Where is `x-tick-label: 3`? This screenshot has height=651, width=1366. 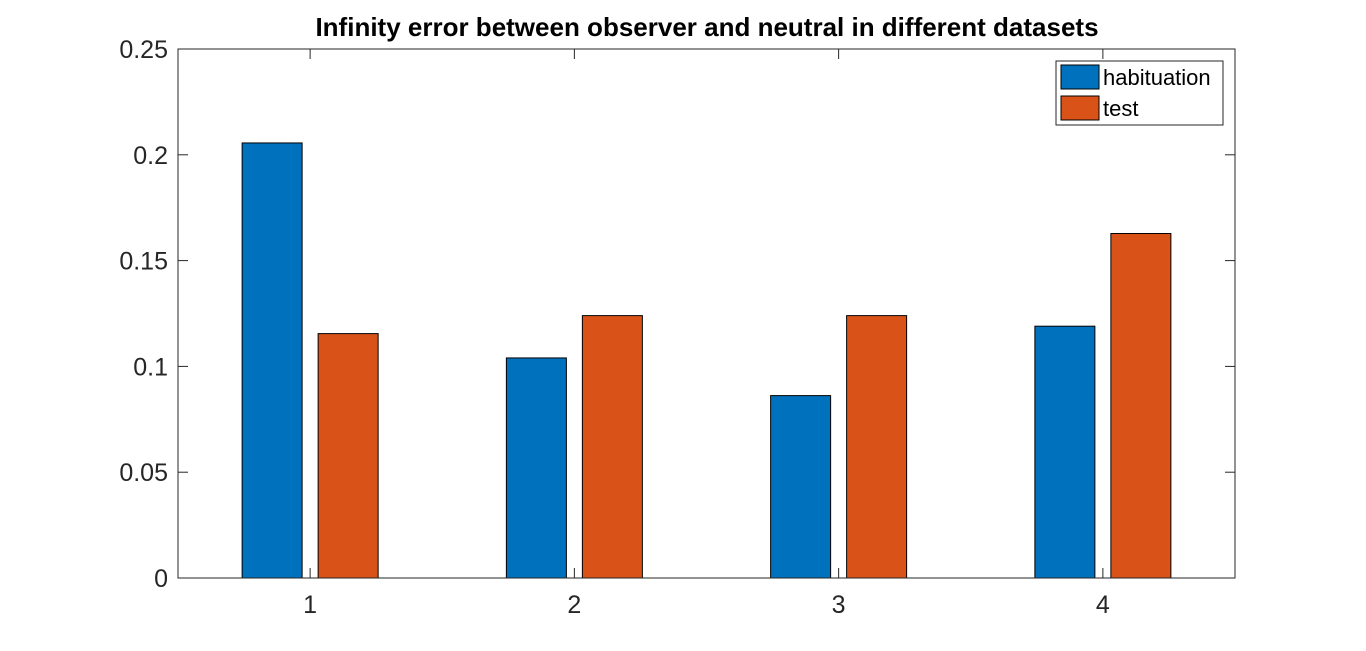 x-tick-label: 3 is located at coordinates (839, 605).